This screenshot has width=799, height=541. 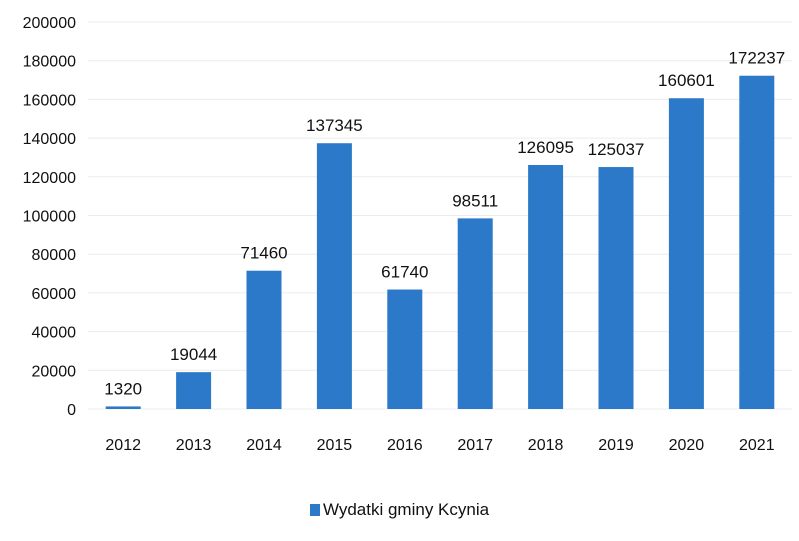 What do you see at coordinates (193, 354) in the screenshot?
I see `data-label: 19044` at bounding box center [193, 354].